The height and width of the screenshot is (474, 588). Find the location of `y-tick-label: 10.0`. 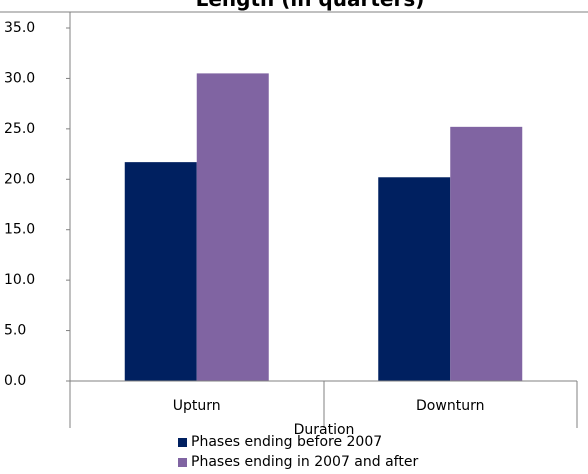

y-tick-label: 10.0 is located at coordinates (19, 280).